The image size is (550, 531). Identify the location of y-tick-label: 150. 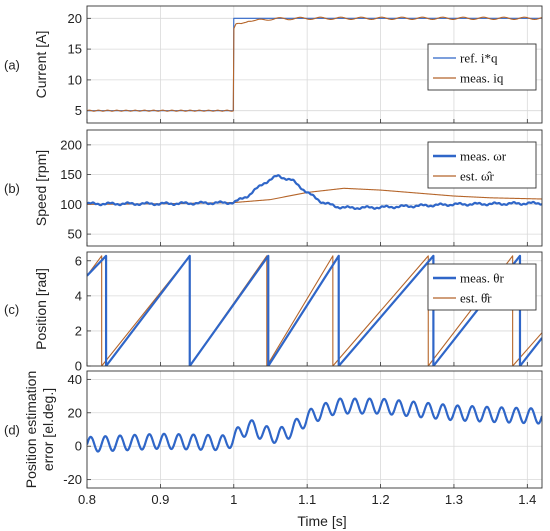
(71, 174).